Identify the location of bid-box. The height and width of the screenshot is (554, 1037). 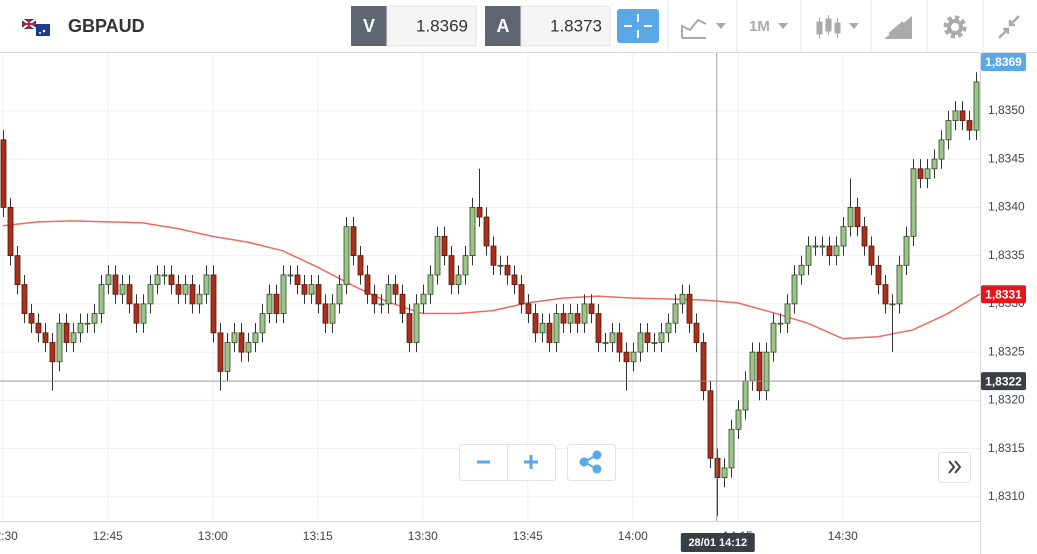
(431, 26).